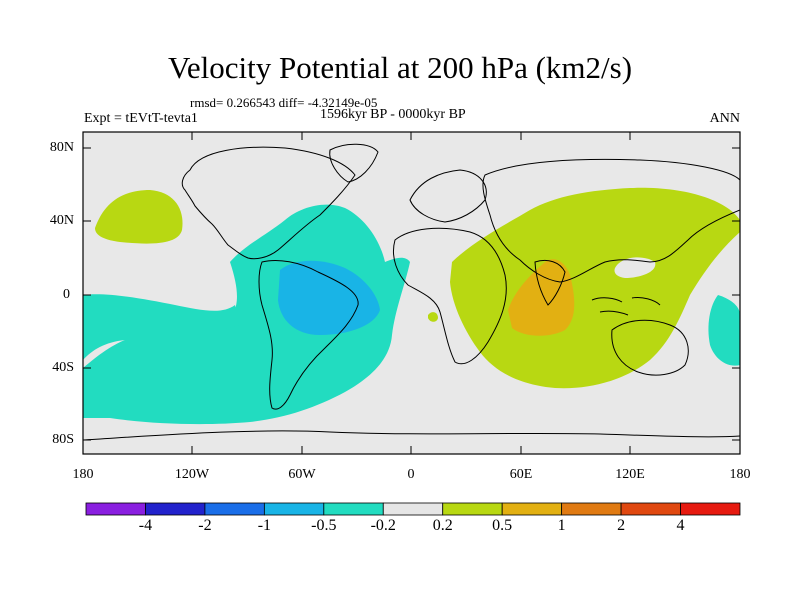 This screenshot has height=600, width=800. Describe the element at coordinates (433, 317) in the screenshot. I see `contour-pos-atlantic-patch` at that location.